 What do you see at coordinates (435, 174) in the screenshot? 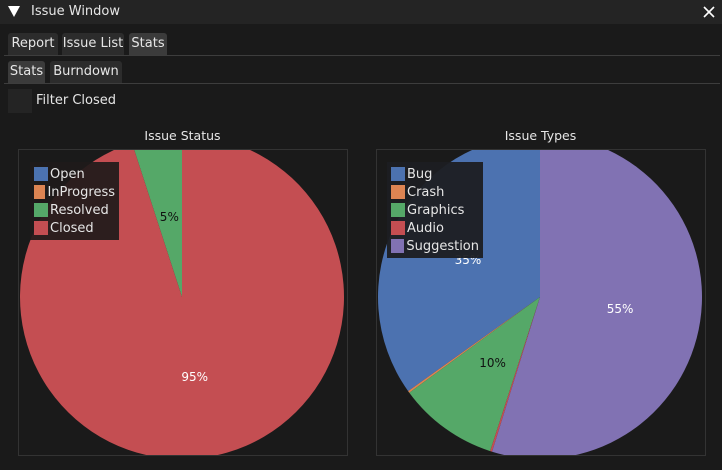
I see `legend-item-bug: Bug` at bounding box center [435, 174].